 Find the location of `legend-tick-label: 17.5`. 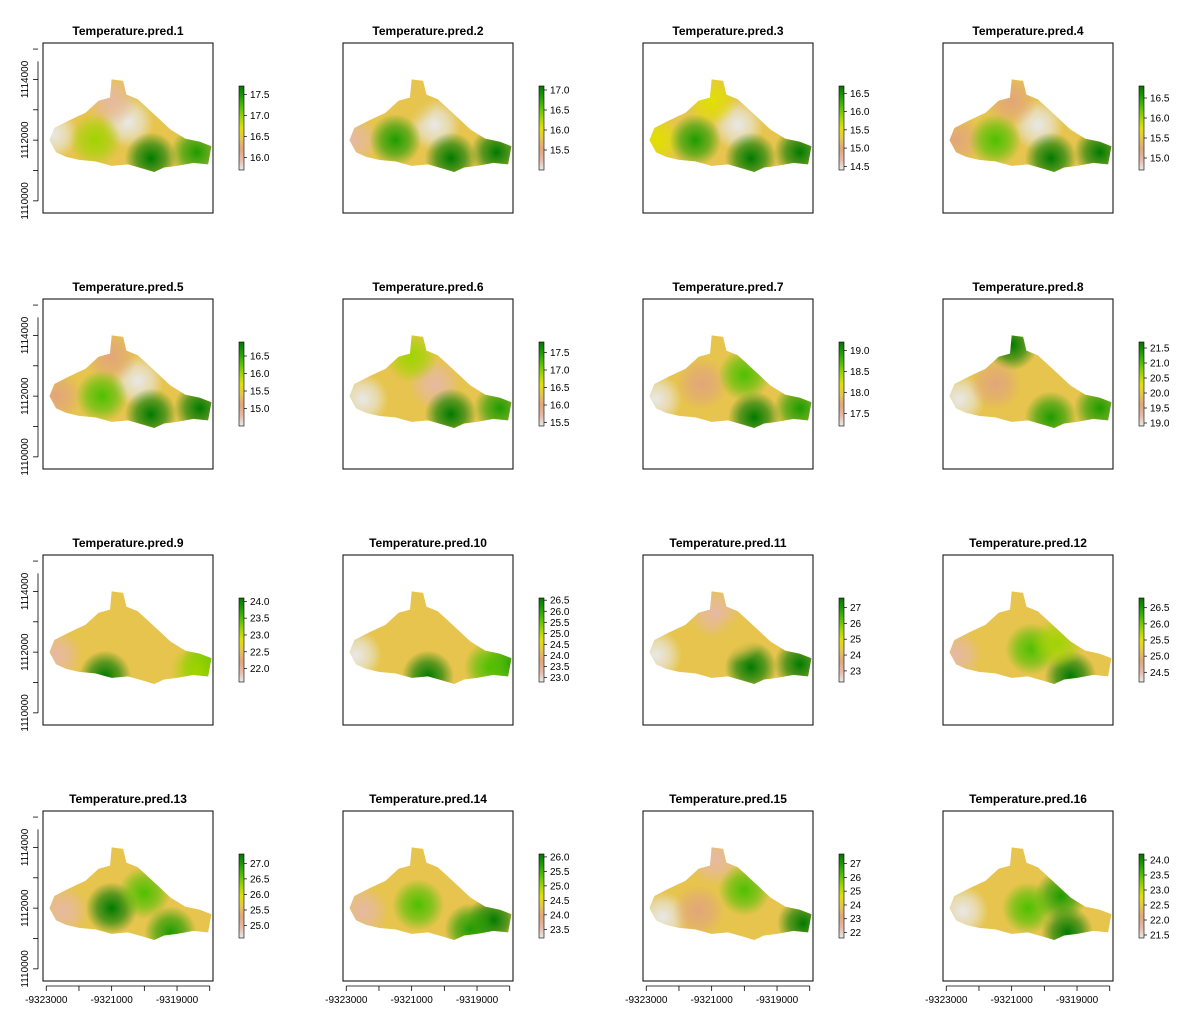

legend-tick-label: 17.5 is located at coordinates (260, 95).